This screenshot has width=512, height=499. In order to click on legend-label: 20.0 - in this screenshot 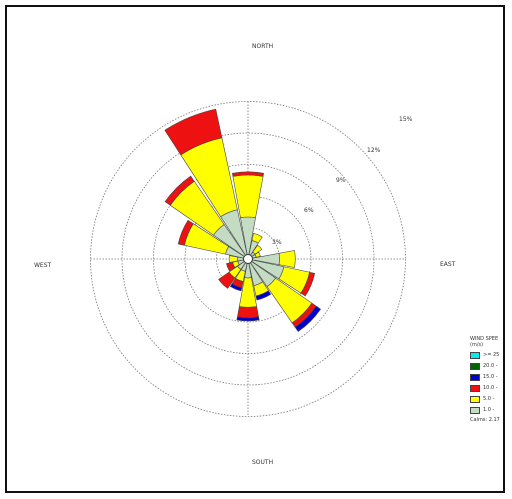, I will do `click(490, 366)`.